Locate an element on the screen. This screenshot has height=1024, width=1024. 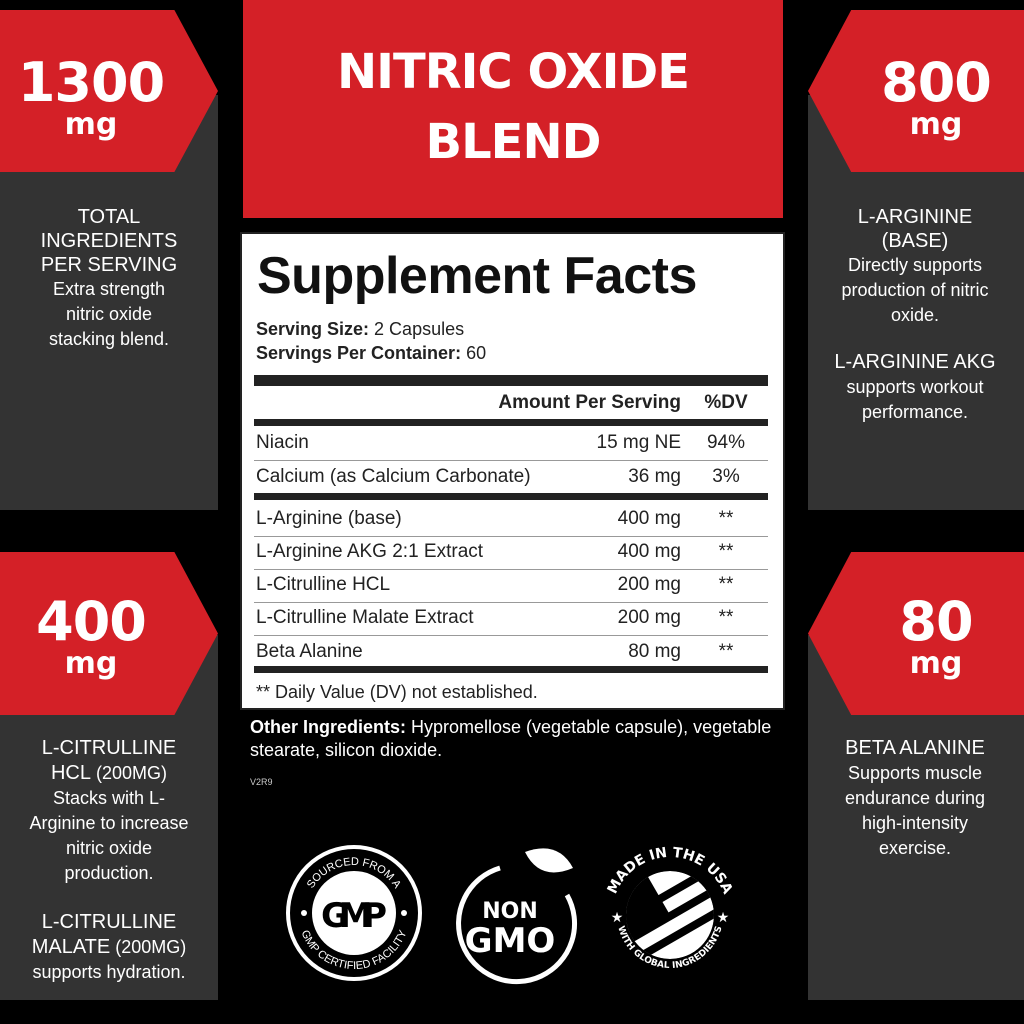
callout-title-2: L-CITRULLINE MALATE (200MG) is located at coordinates (109, 935).